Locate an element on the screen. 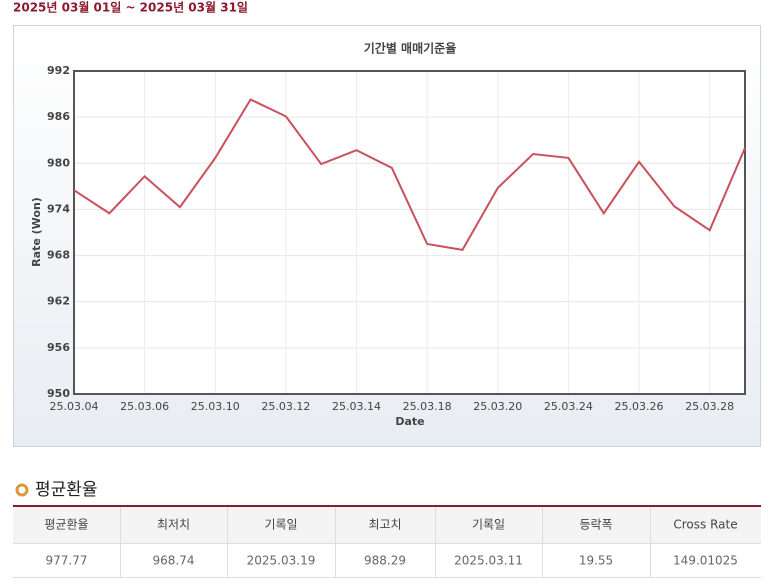  x-tick-label: 25.03.26 is located at coordinates (639, 406).